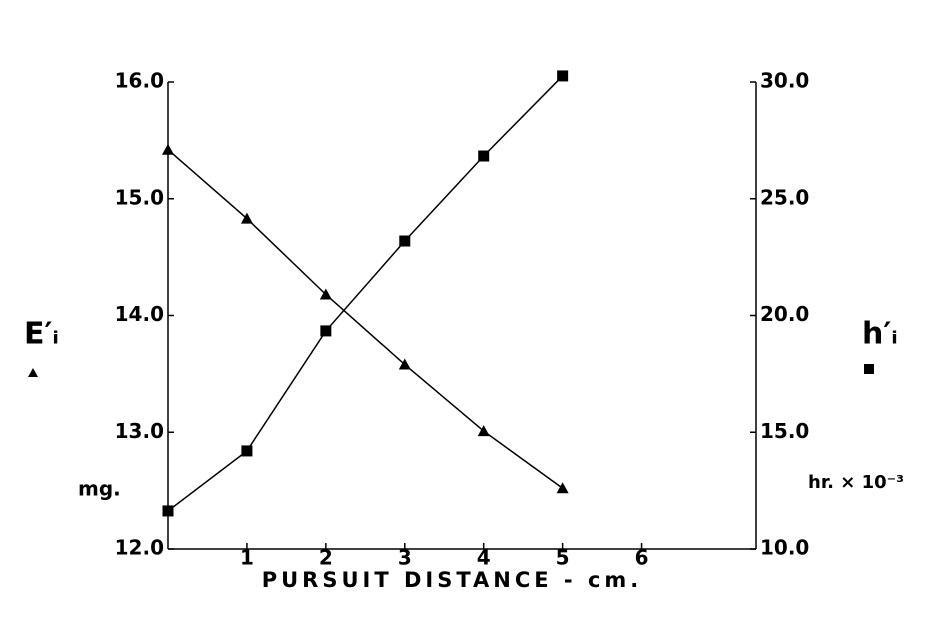 Image resolution: width=927 pixels, height=622 pixels. What do you see at coordinates (33, 372) in the screenshot?
I see `y-legend-marker` at bounding box center [33, 372].